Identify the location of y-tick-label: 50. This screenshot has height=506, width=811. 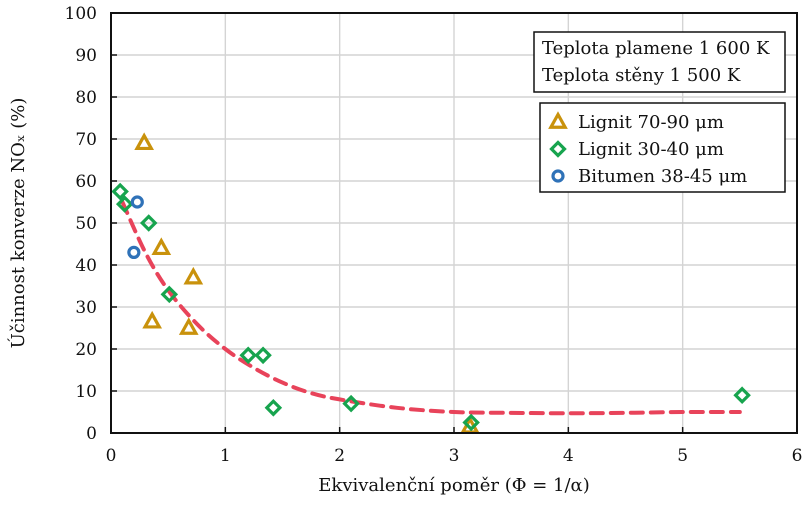
(86, 224).